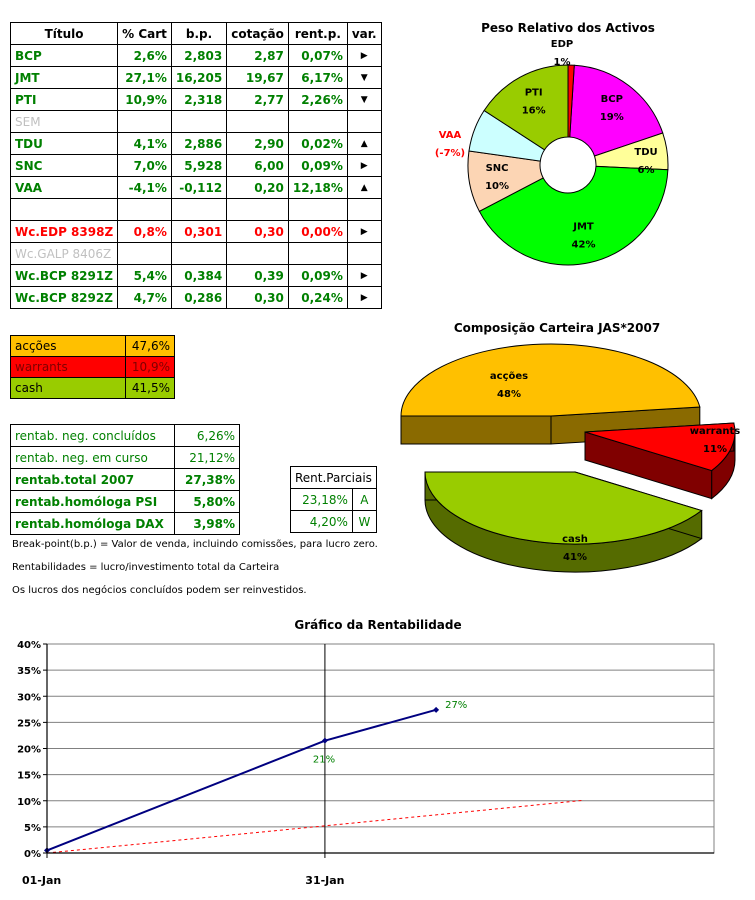  I want to click on rentab-value: 5,80%, so click(207, 501).